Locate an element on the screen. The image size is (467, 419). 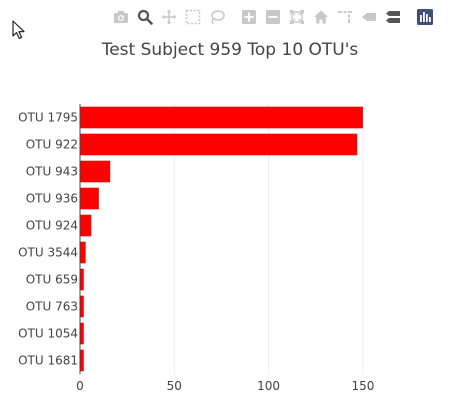
y-tick-label: OTU 1795 is located at coordinates (48, 118).